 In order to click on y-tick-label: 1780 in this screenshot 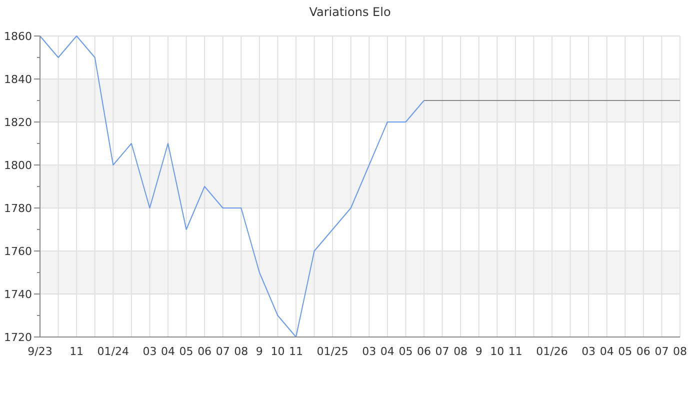, I will do `click(18, 208)`.